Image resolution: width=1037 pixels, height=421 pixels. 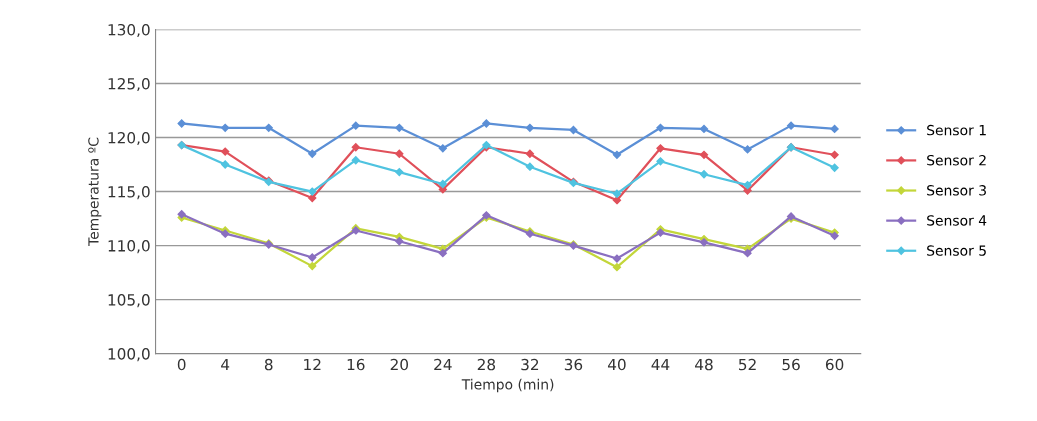 What do you see at coordinates (956, 130) in the screenshot?
I see `legend-label: Sensor 1` at bounding box center [956, 130].